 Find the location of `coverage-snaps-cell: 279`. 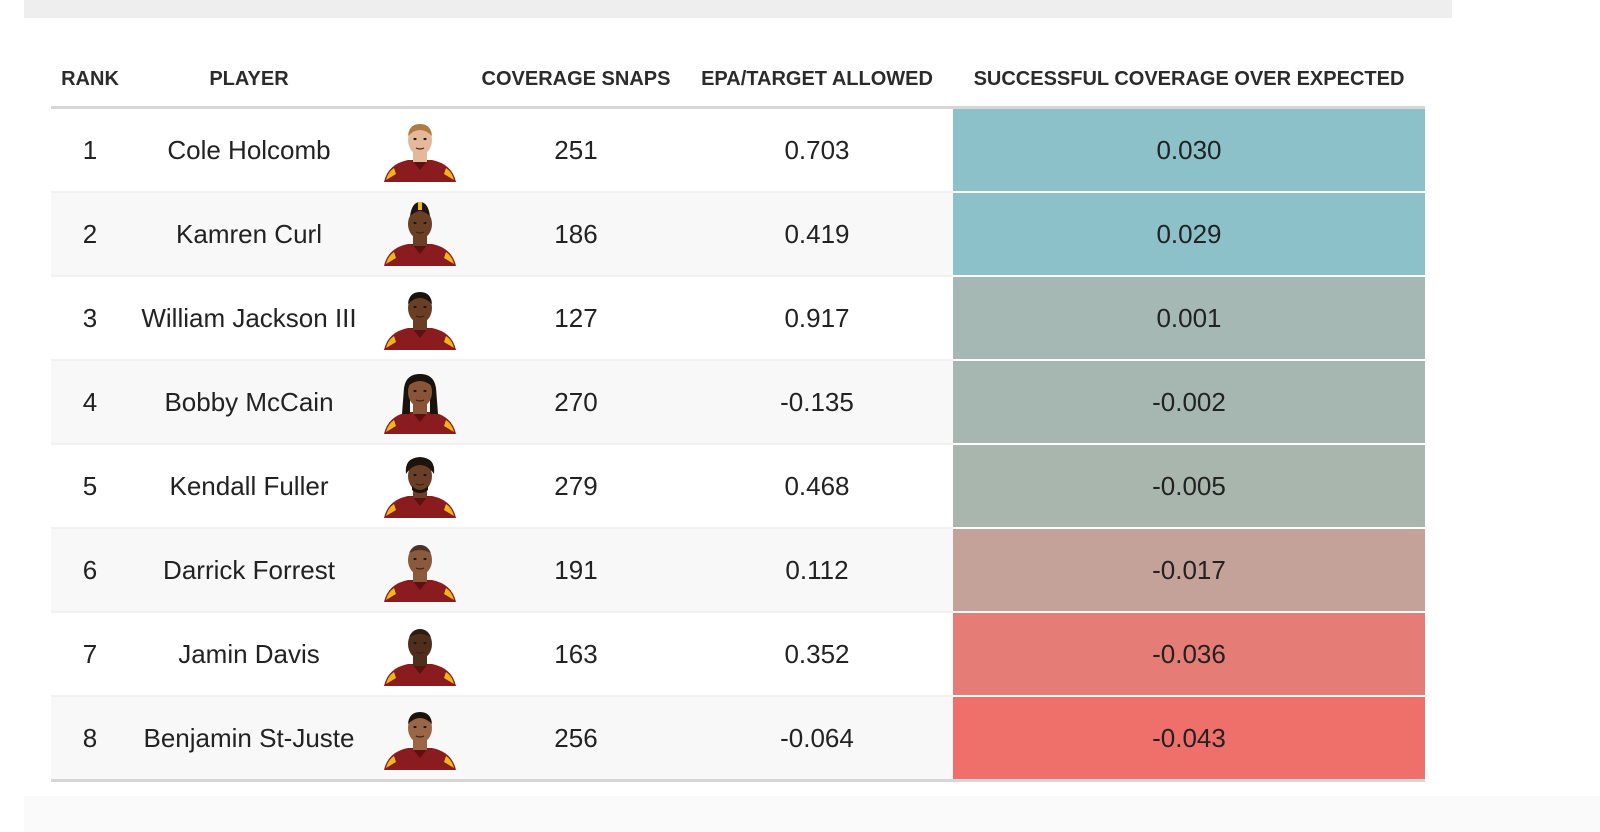

coverage-snaps-cell: 279 is located at coordinates (576, 486).